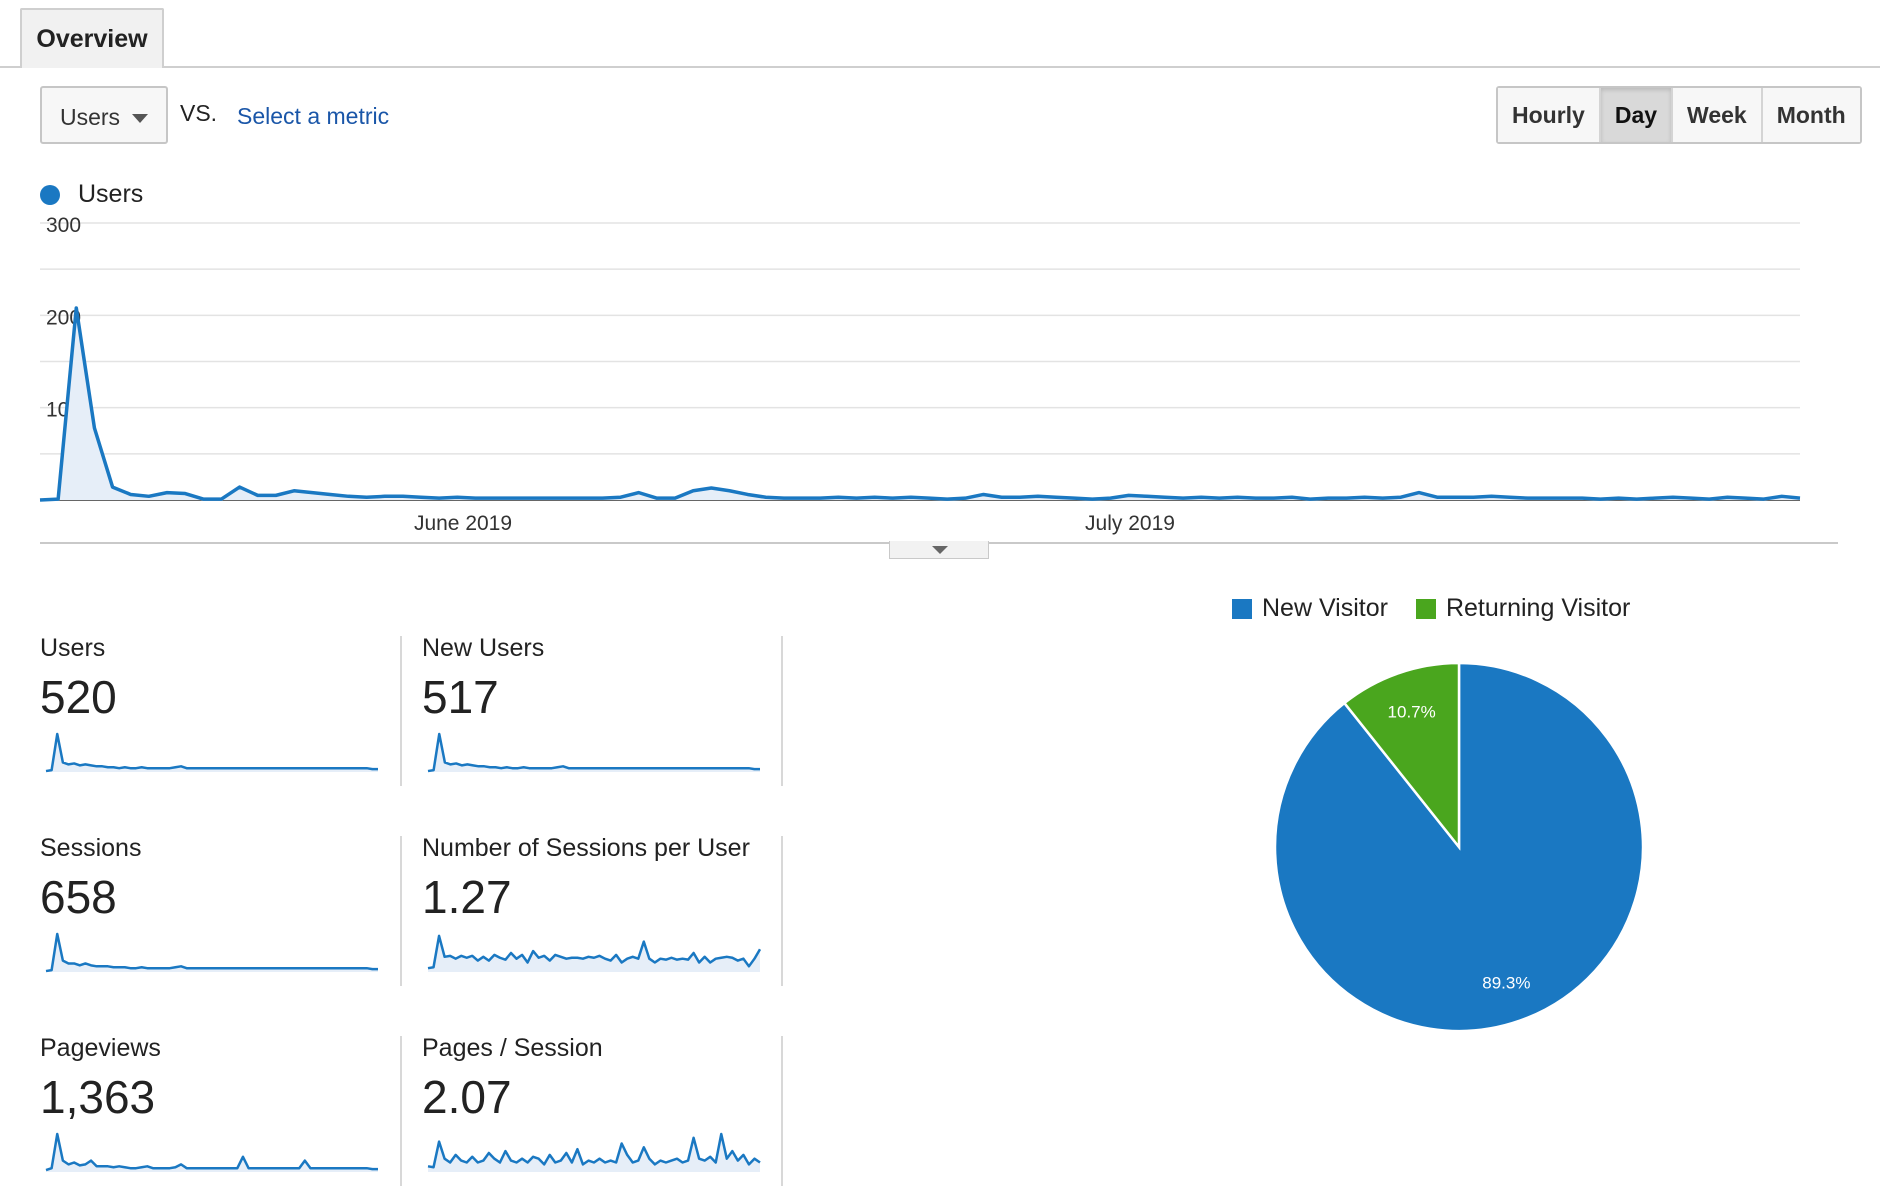 This screenshot has height=1198, width=1880. Describe the element at coordinates (1811, 115) in the screenshot. I see `period-month-button: Month` at that location.